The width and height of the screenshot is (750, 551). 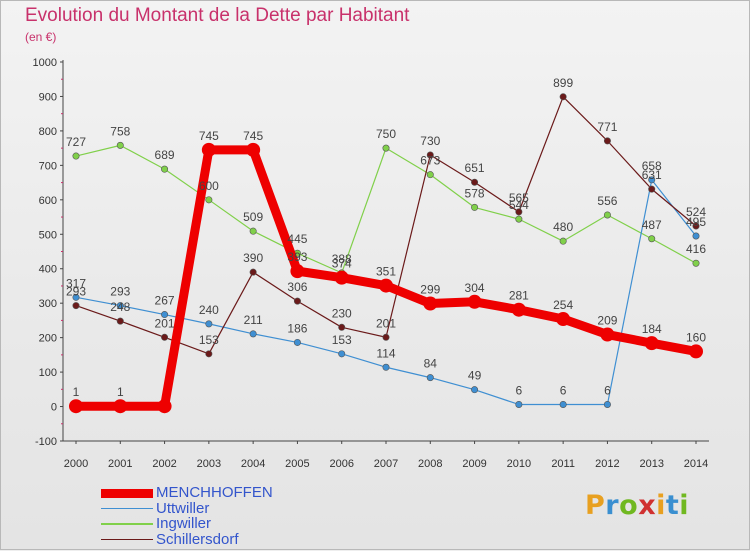 What do you see at coordinates (430, 290) in the screenshot?
I see `data-label-menchhoffen: 299` at bounding box center [430, 290].